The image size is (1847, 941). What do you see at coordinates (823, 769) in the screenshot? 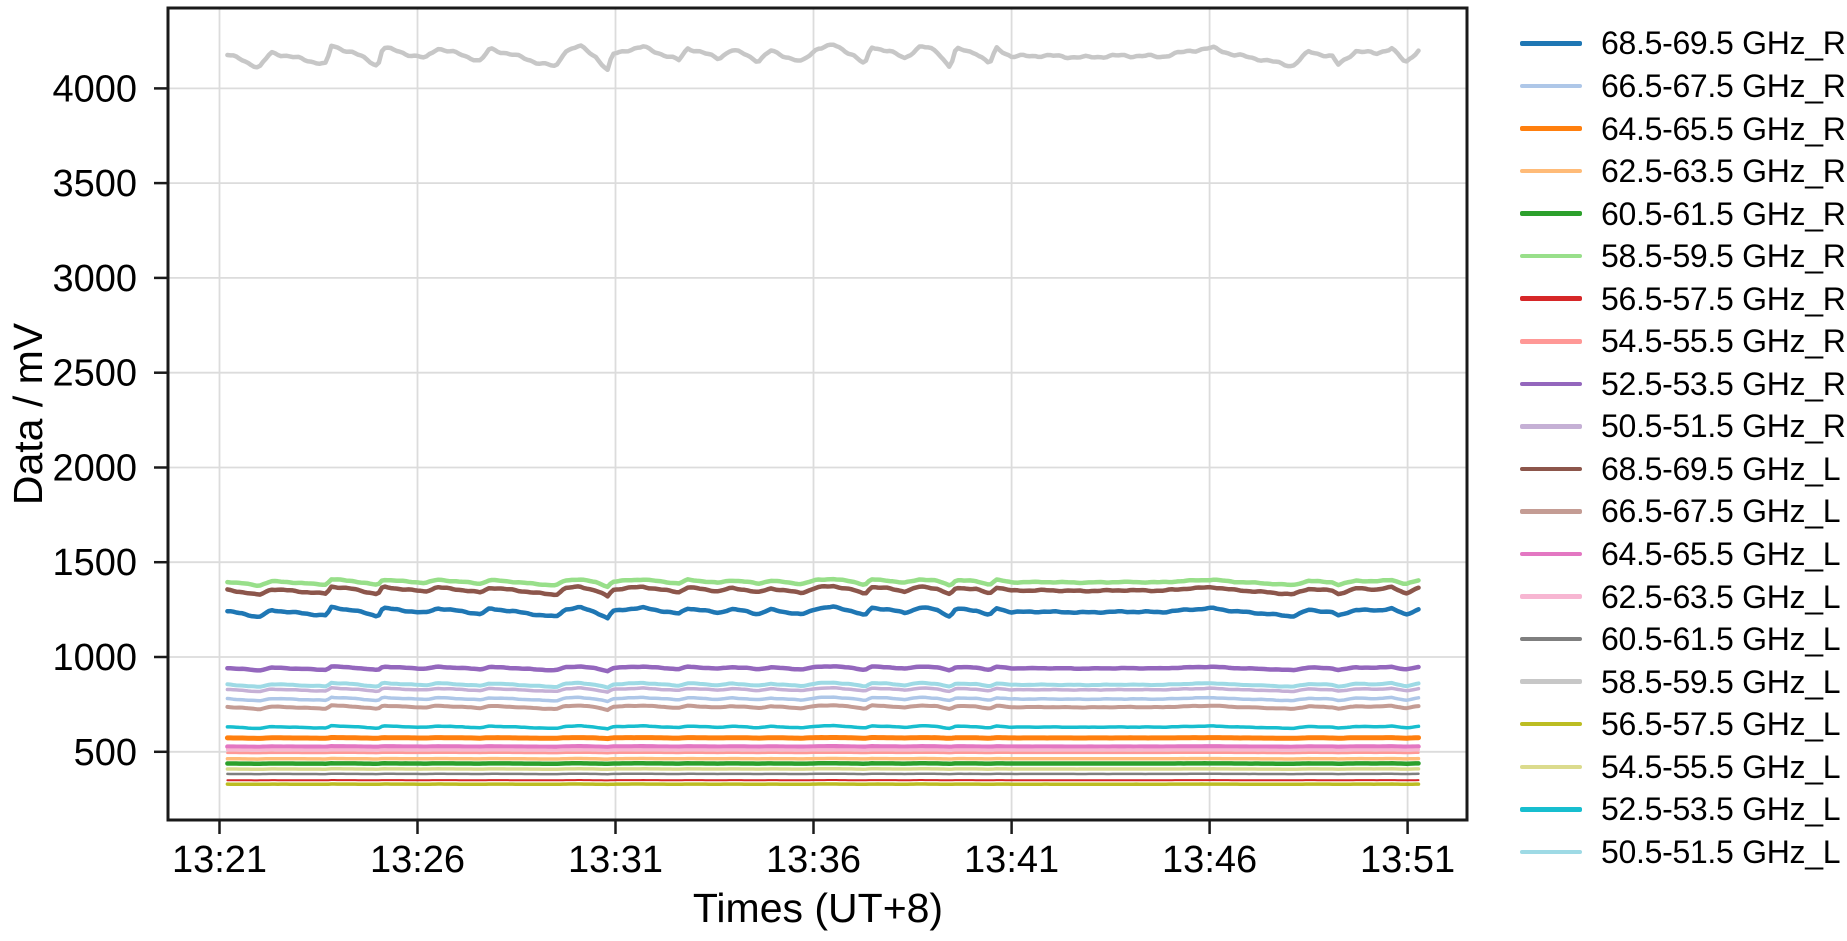
I see `series-line-54.5-55.5 GHz_L` at bounding box center [823, 769].